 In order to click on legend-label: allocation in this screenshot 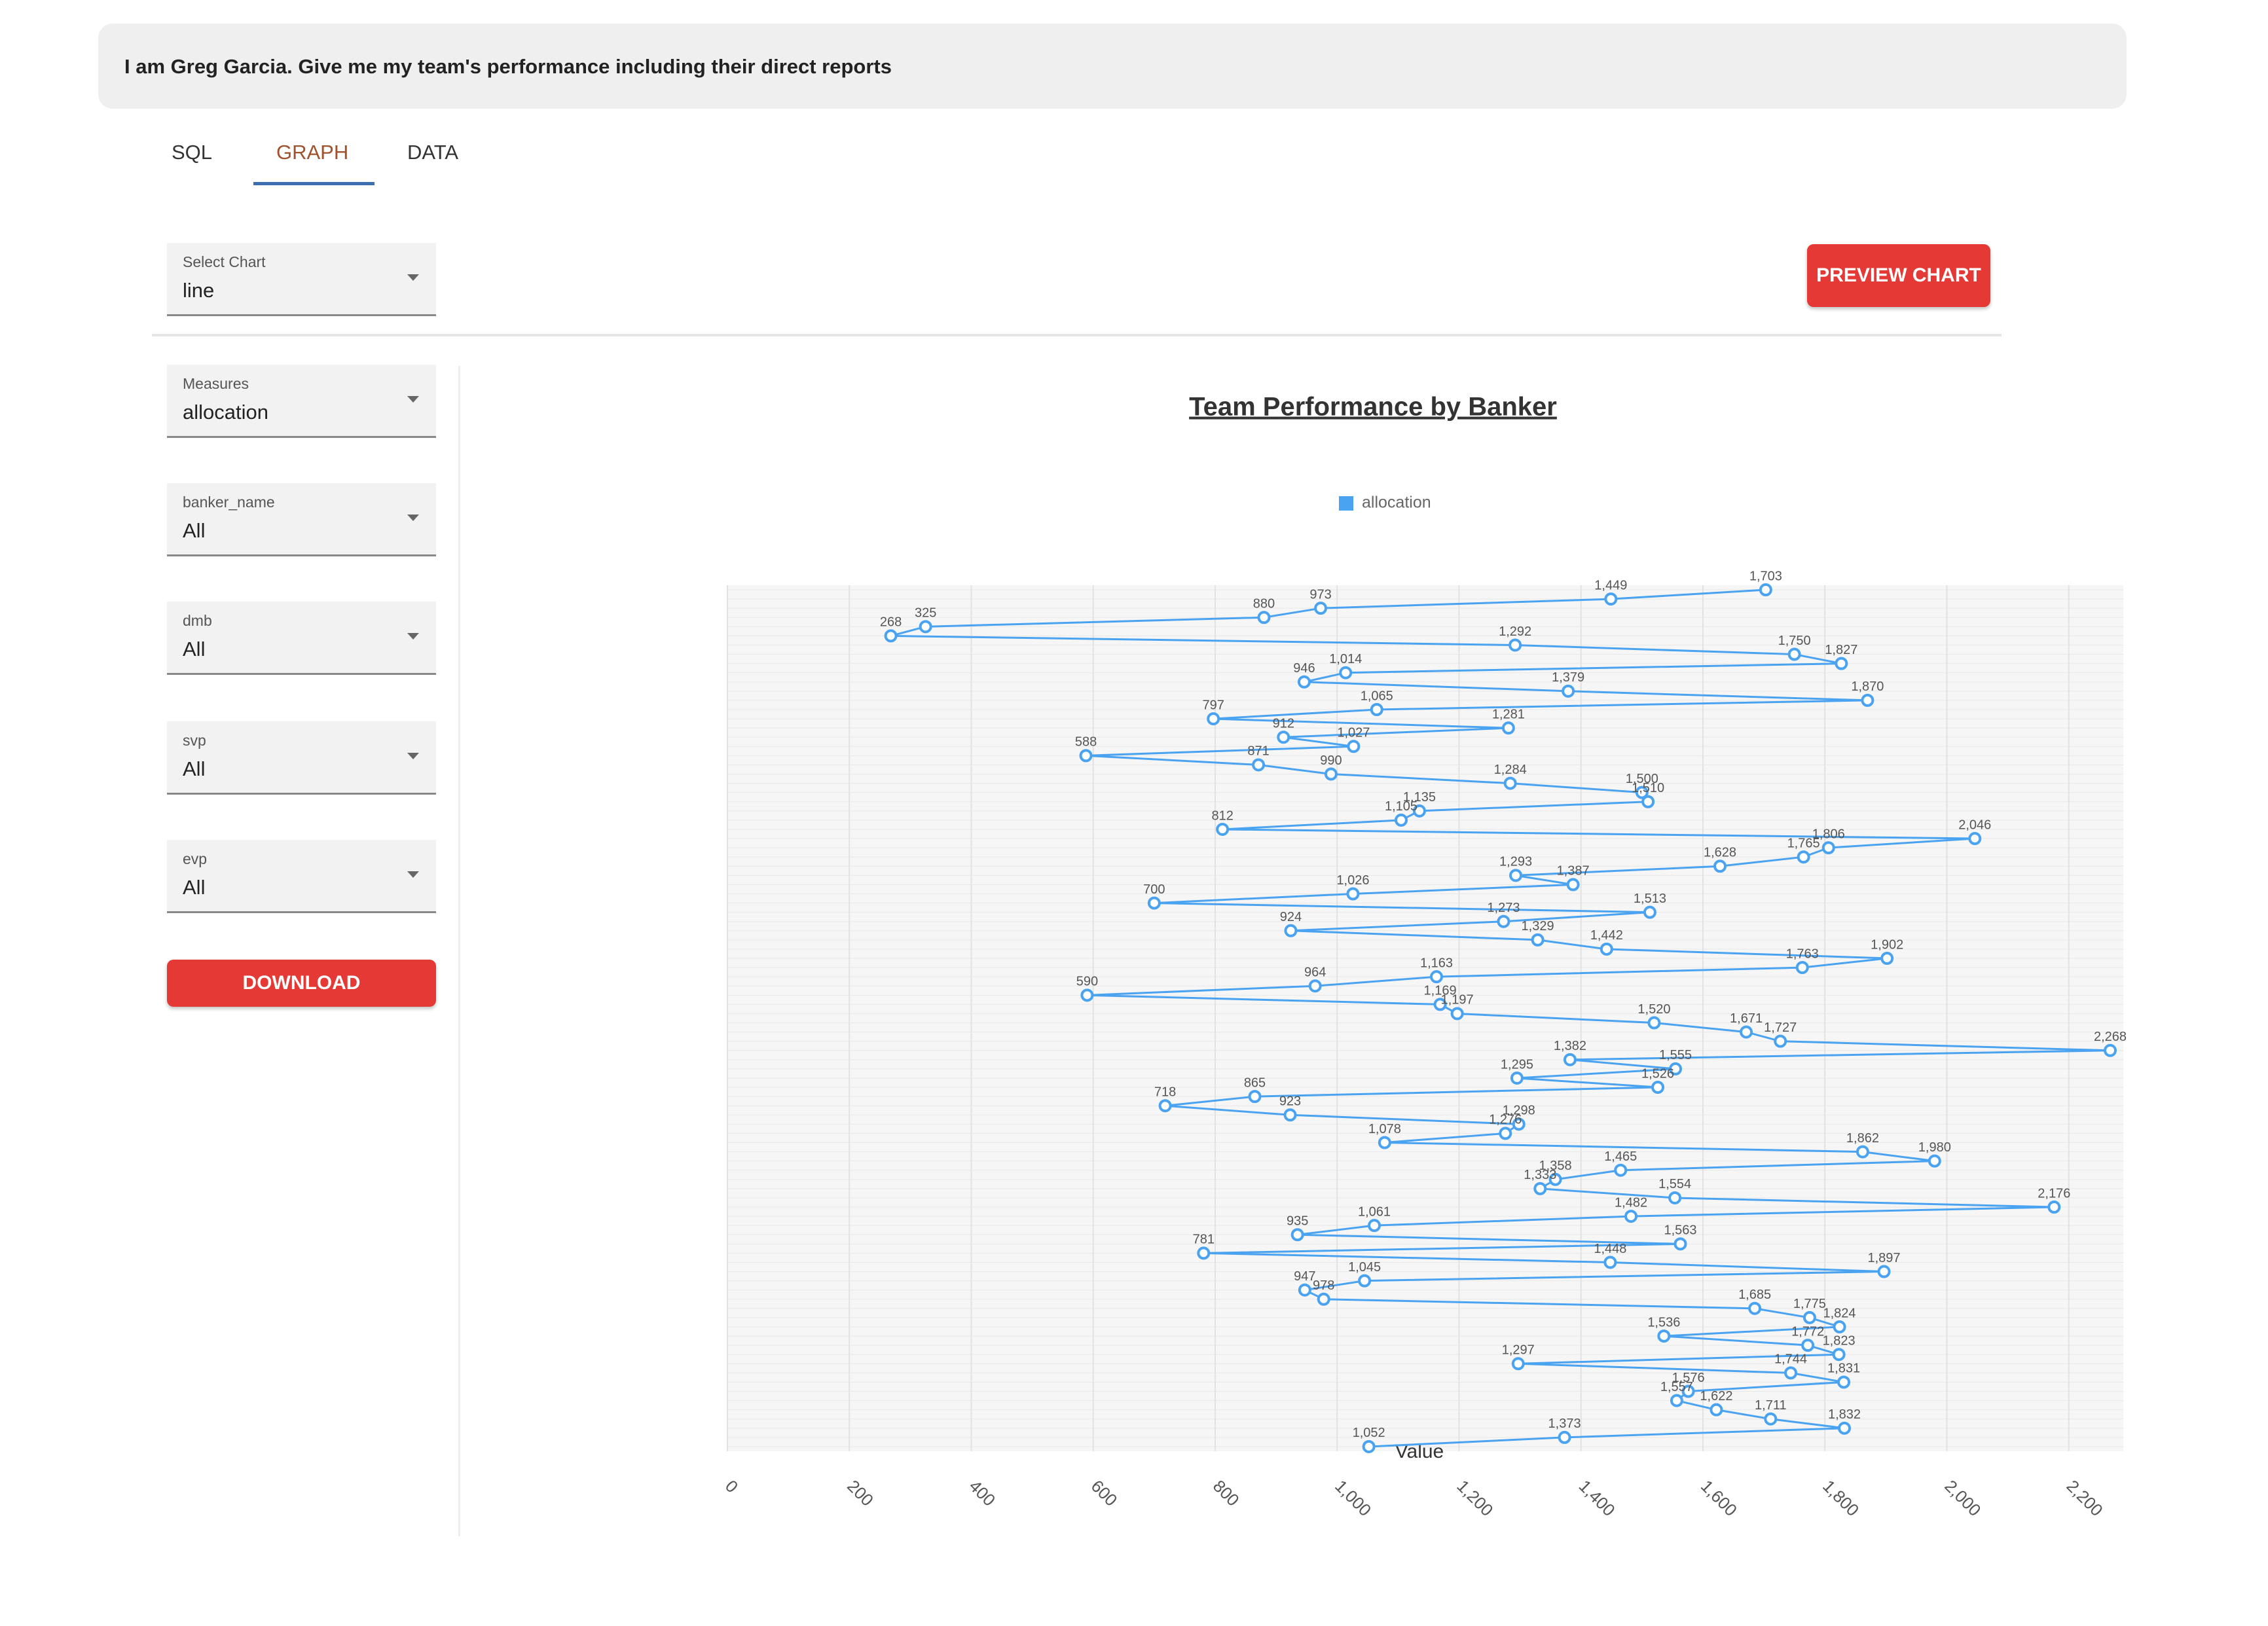, I will do `click(1397, 503)`.